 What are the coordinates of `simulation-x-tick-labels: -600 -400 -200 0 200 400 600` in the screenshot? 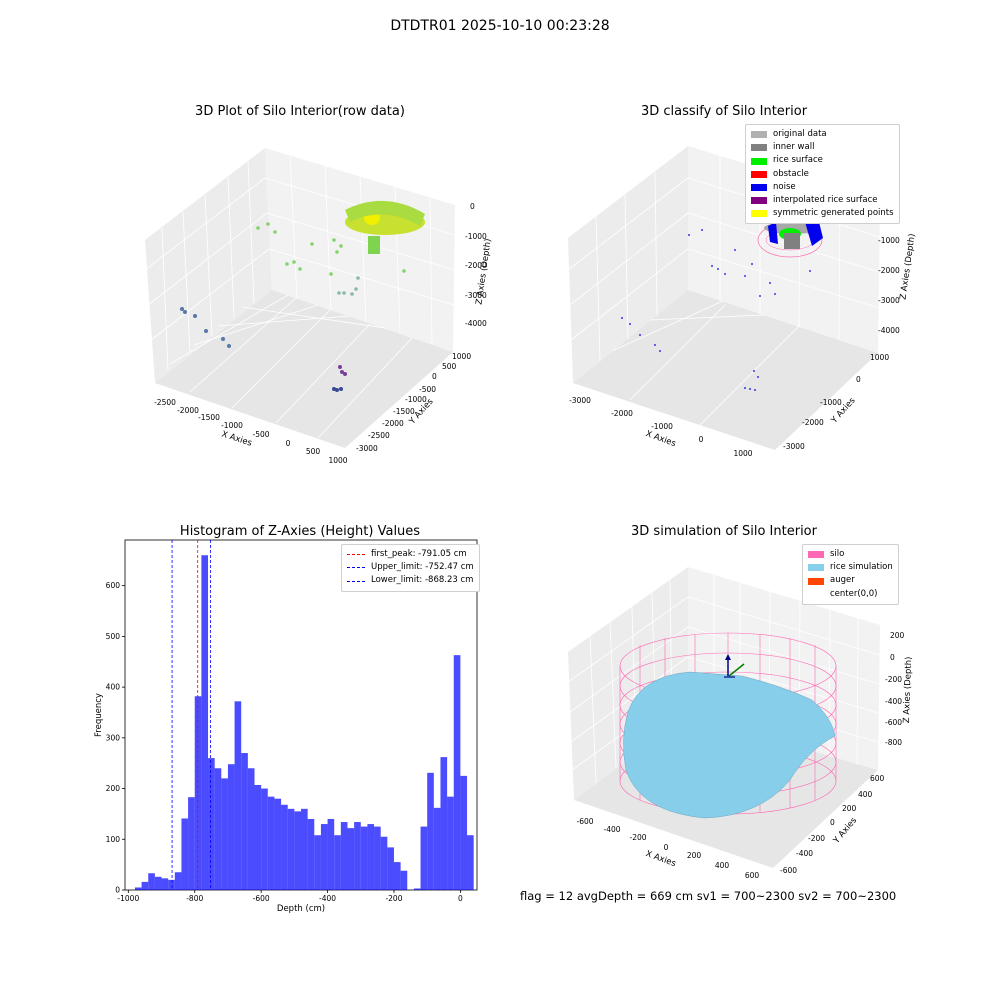 It's located at (667, 848).